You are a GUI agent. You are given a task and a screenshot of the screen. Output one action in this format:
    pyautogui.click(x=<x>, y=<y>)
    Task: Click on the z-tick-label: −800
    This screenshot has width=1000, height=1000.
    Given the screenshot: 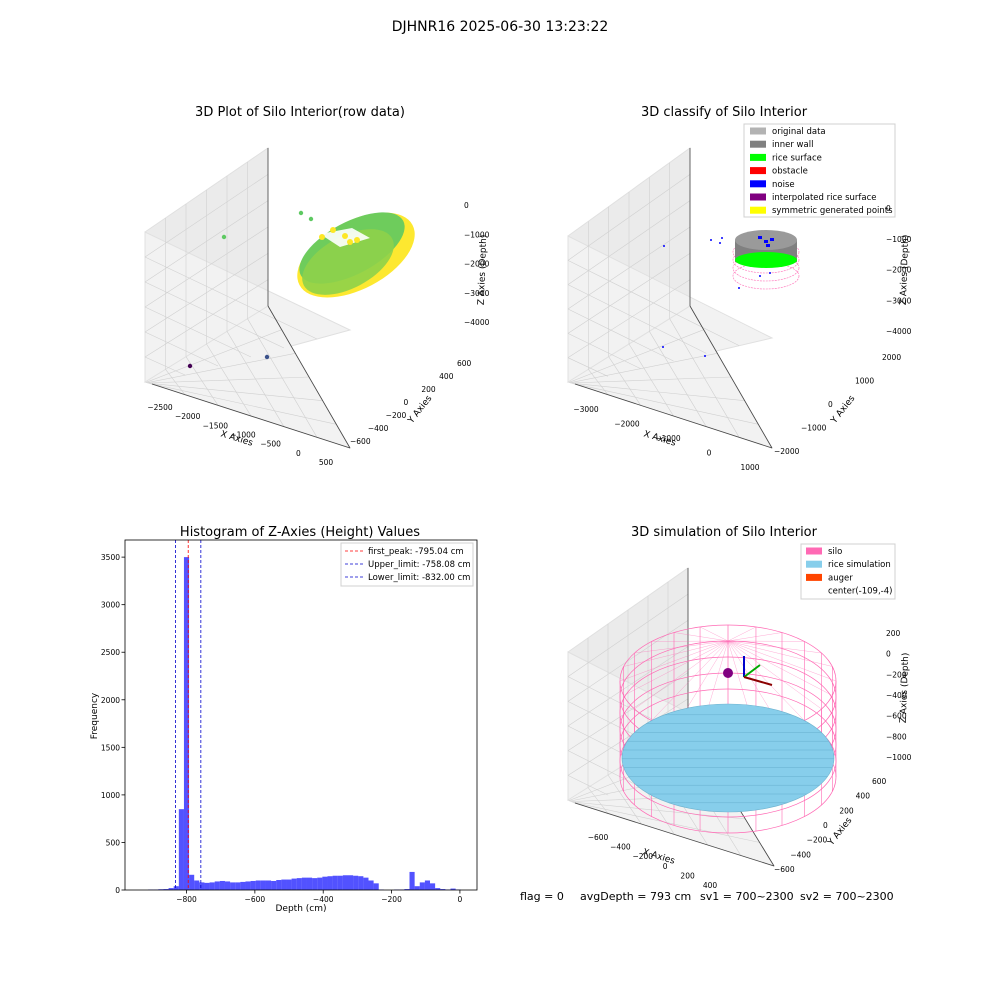 What is the action you would take?
    pyautogui.click(x=896, y=736)
    